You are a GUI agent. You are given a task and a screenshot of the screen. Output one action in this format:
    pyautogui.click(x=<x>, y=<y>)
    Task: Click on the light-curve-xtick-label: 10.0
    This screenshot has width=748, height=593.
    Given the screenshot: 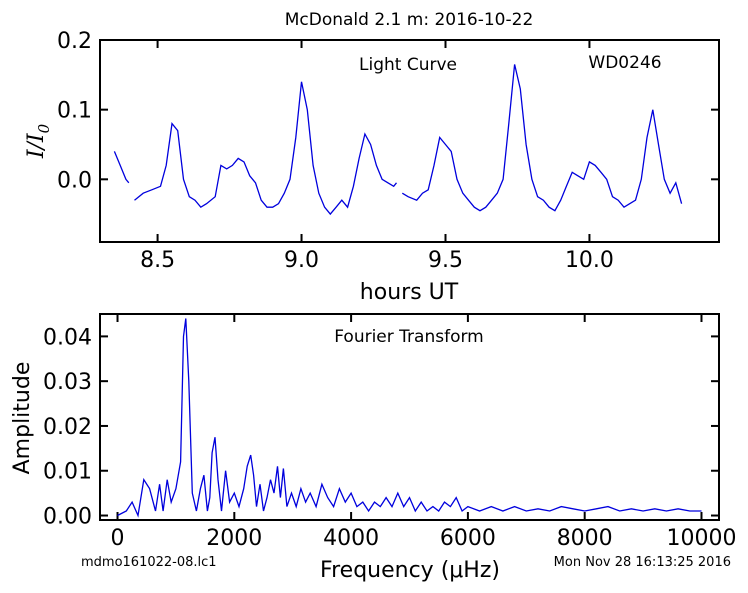 What is the action you would take?
    pyautogui.click(x=589, y=260)
    